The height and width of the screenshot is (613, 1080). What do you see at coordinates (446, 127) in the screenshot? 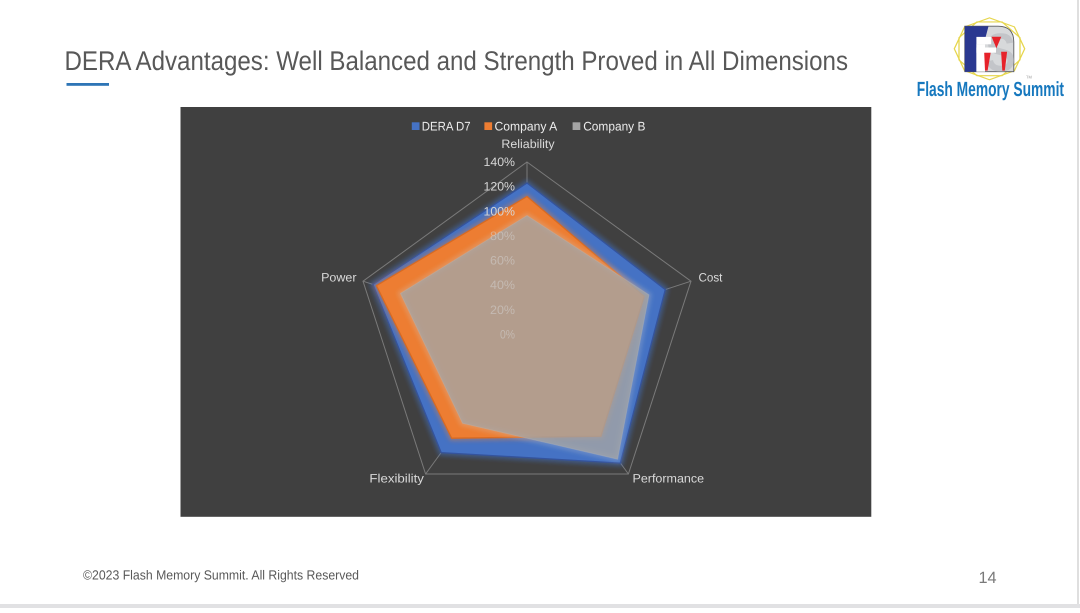
I see `svg-text: DERA D7` at bounding box center [446, 127].